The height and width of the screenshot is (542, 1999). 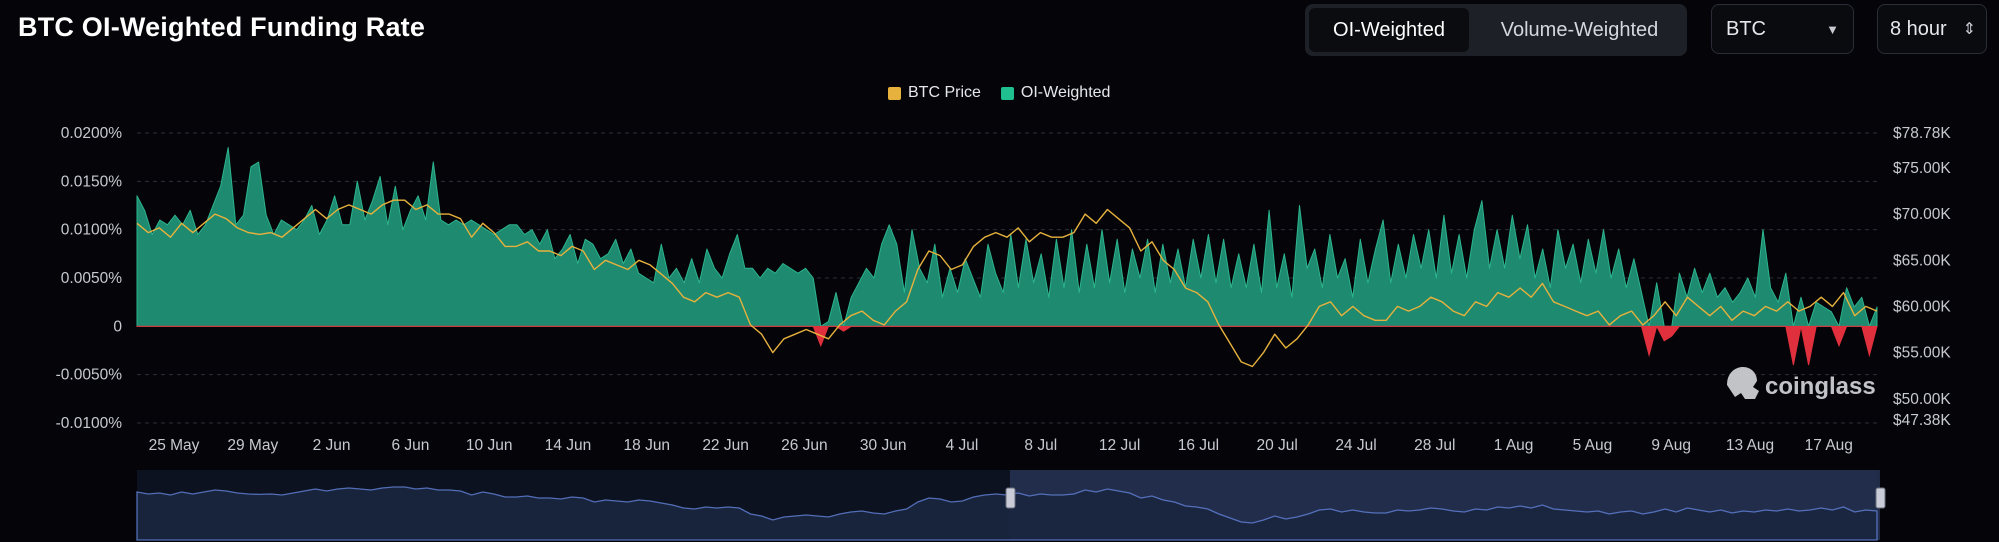 What do you see at coordinates (222, 27) in the screenshot?
I see `page-title: BTC OI-Weighted Funding Rate` at bounding box center [222, 27].